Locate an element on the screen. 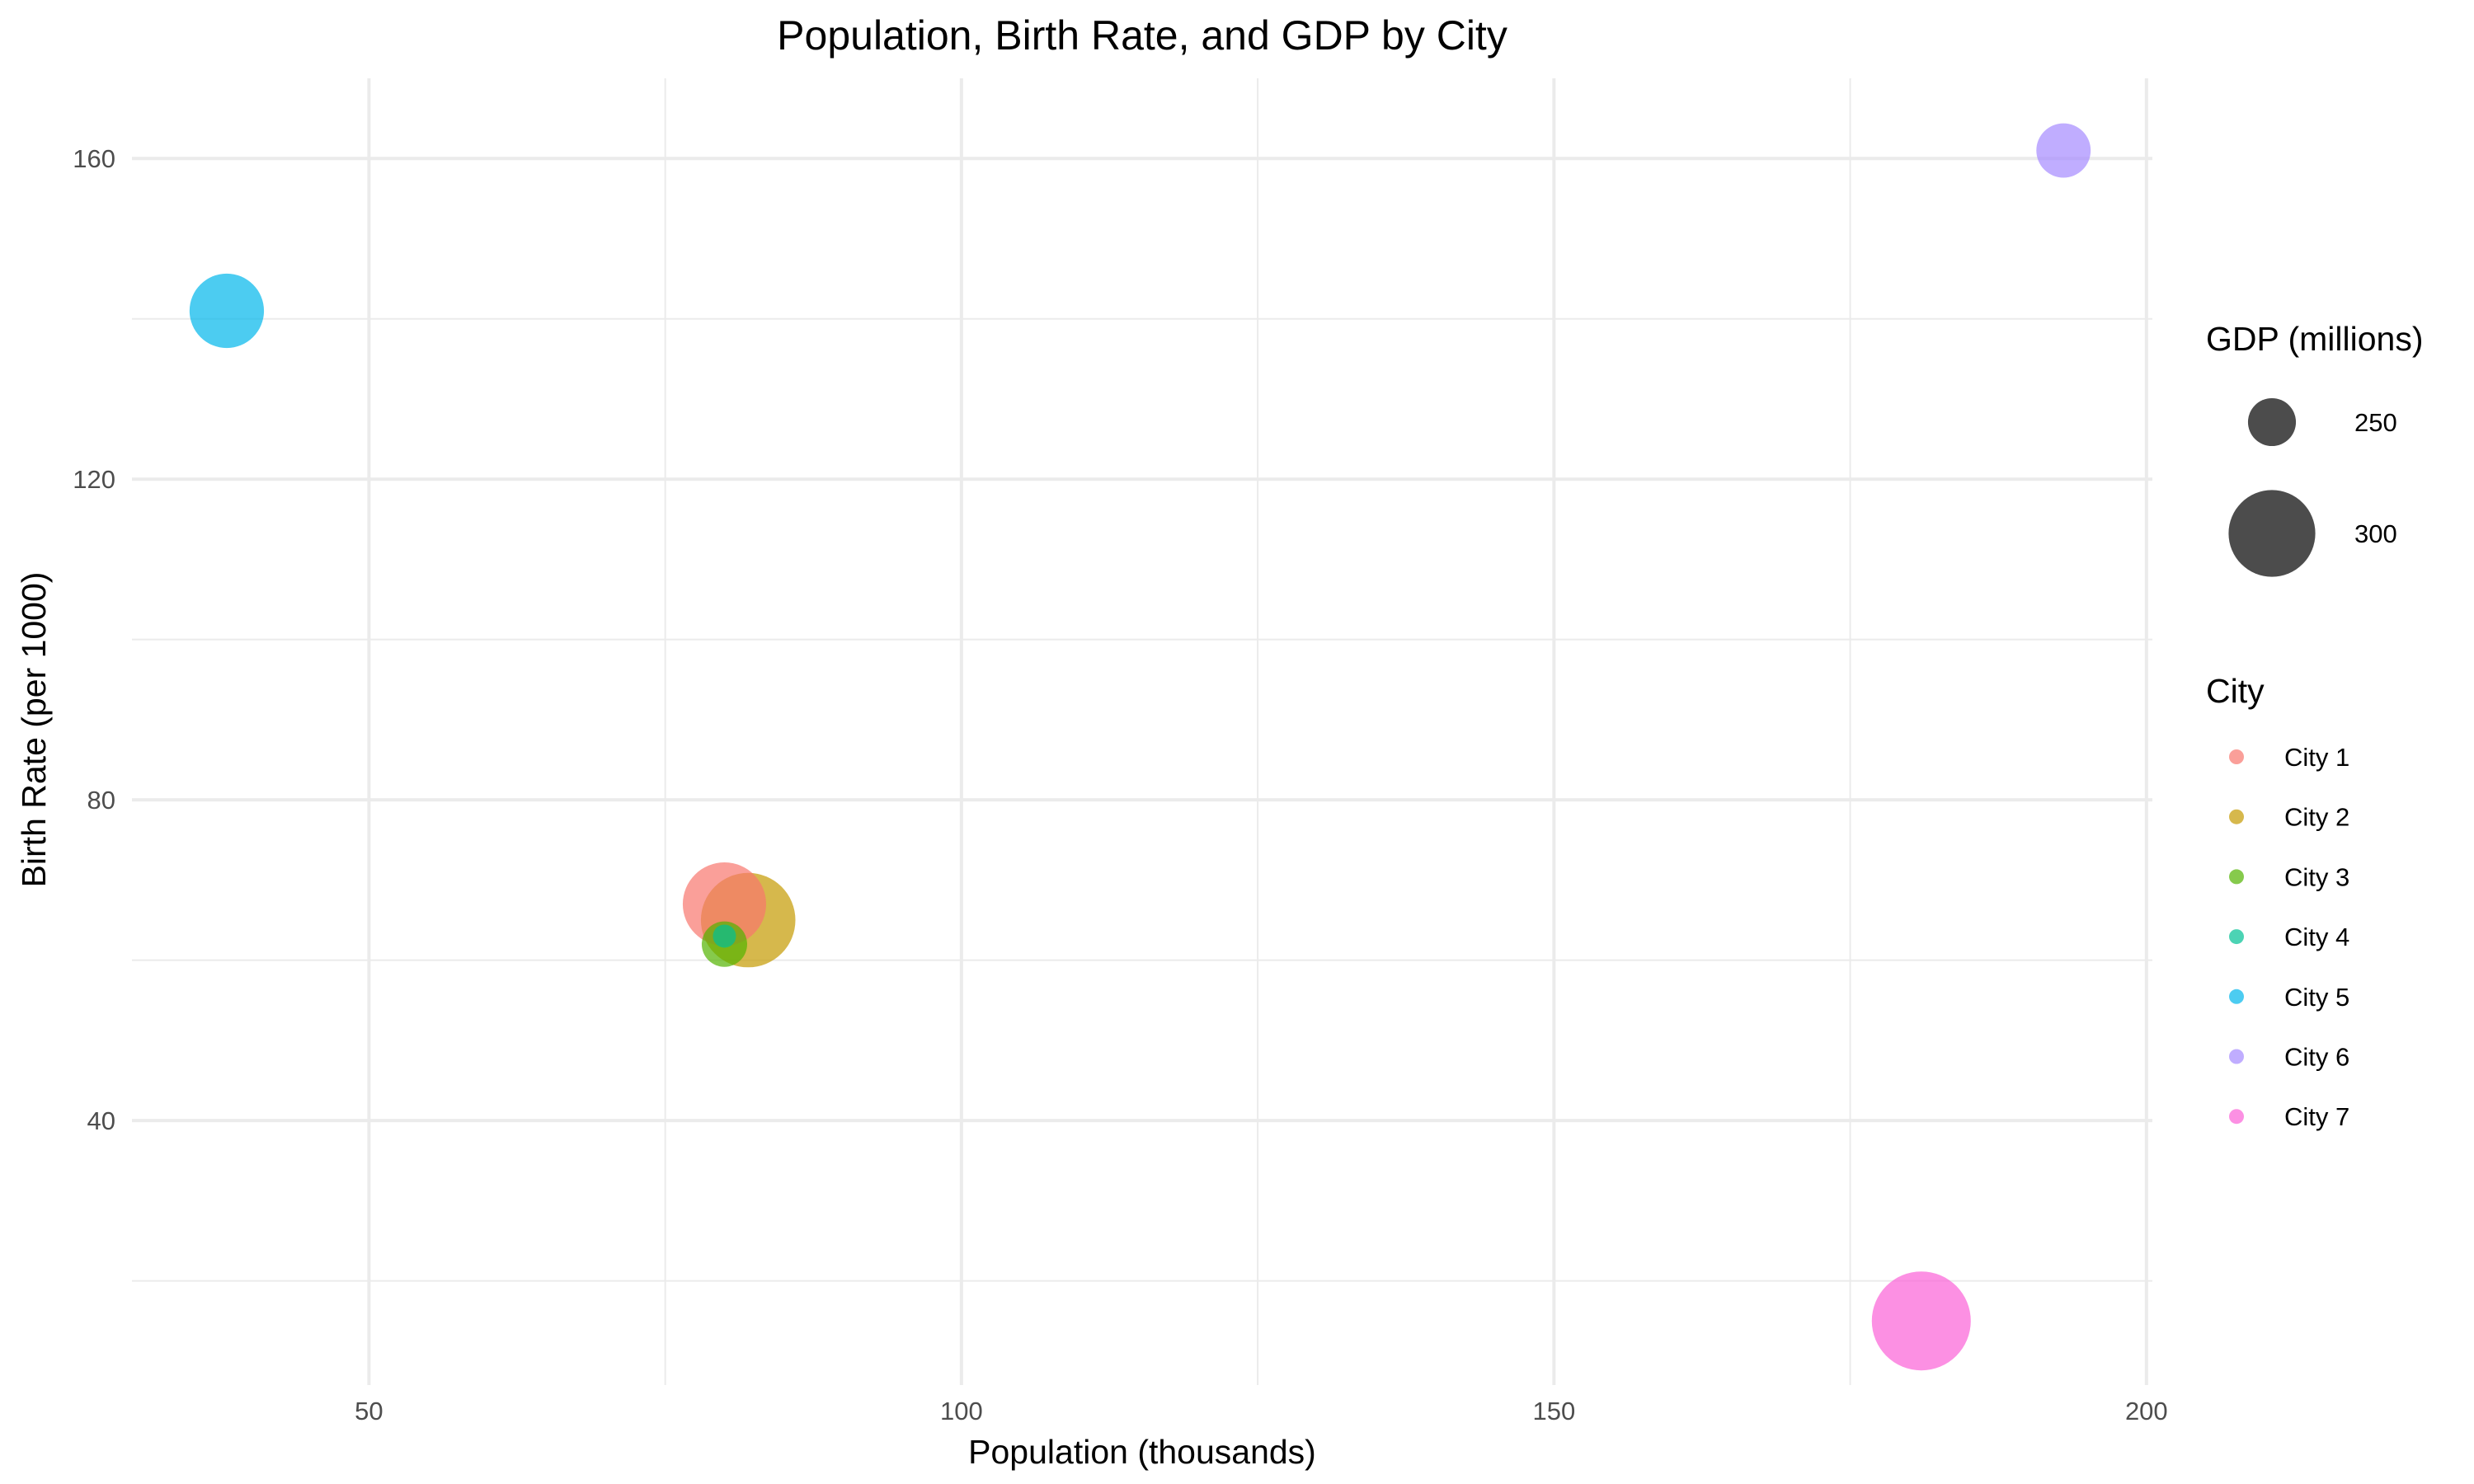  color-legend-label: City 1 is located at coordinates (2316, 757).